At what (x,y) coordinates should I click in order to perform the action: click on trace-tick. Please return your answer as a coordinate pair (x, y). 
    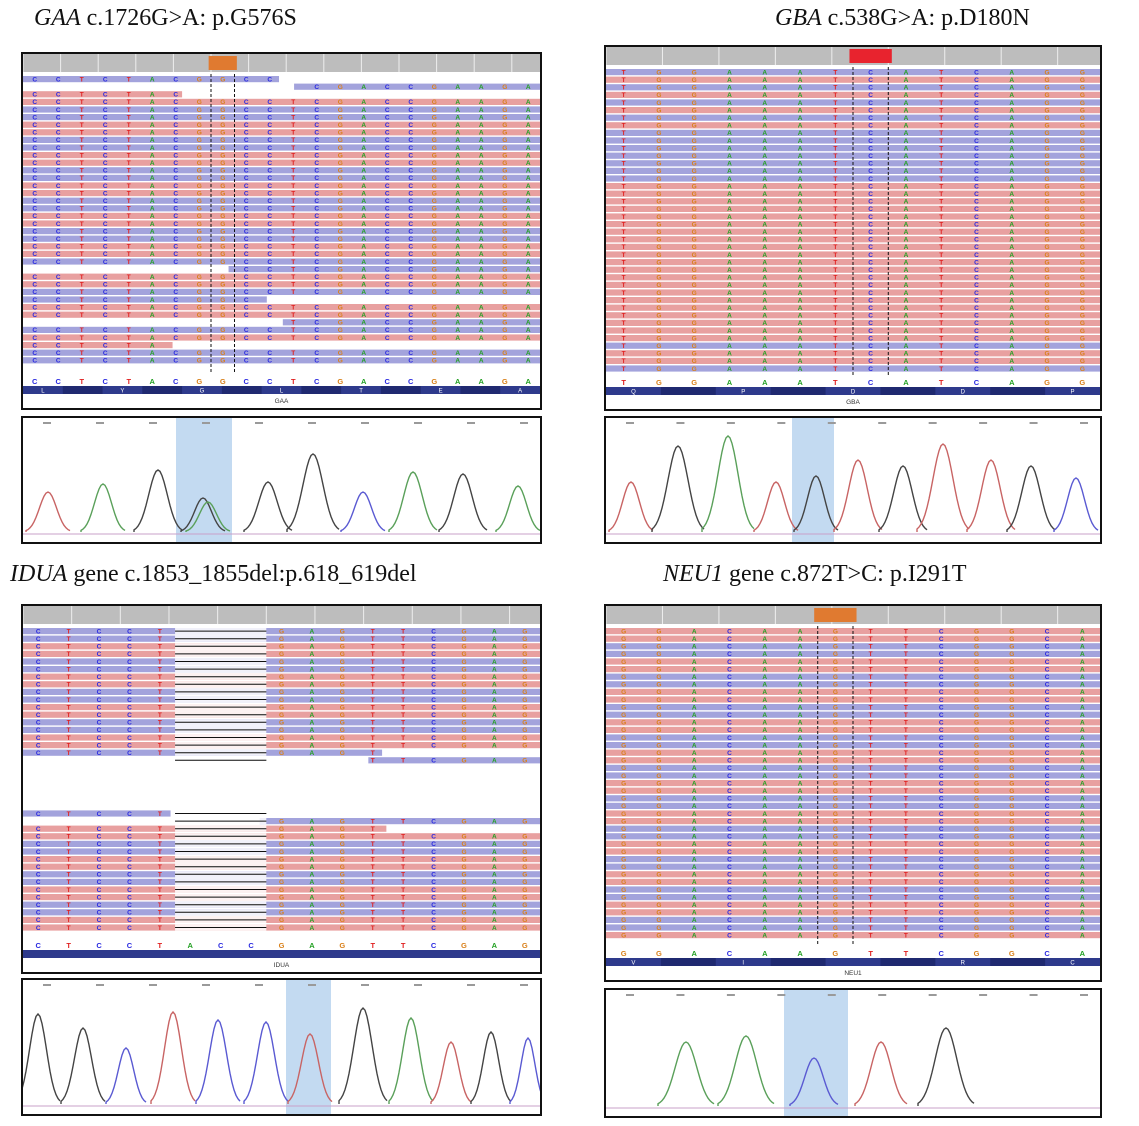
    Looking at the image, I should click on (680, 995).